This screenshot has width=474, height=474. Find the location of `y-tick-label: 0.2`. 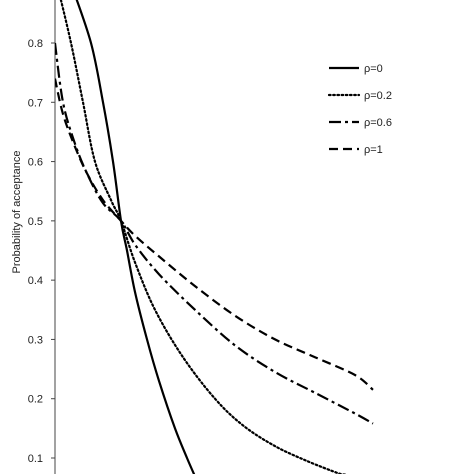

y-tick-label: 0.2 is located at coordinates (35, 400).